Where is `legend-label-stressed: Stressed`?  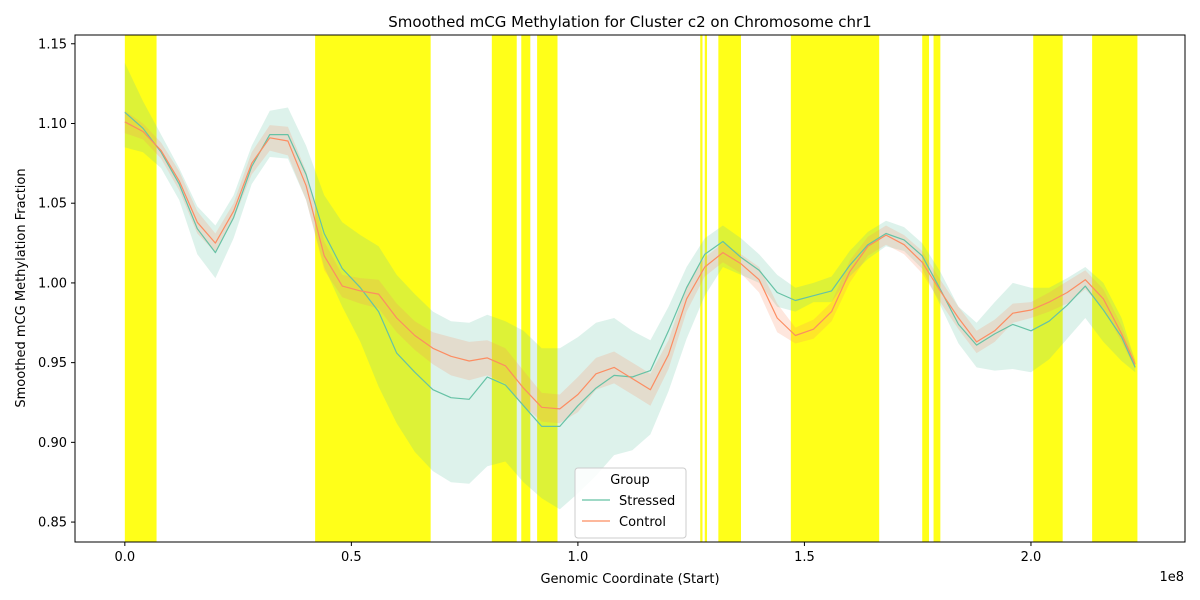
legend-label-stressed: Stressed is located at coordinates (647, 501).